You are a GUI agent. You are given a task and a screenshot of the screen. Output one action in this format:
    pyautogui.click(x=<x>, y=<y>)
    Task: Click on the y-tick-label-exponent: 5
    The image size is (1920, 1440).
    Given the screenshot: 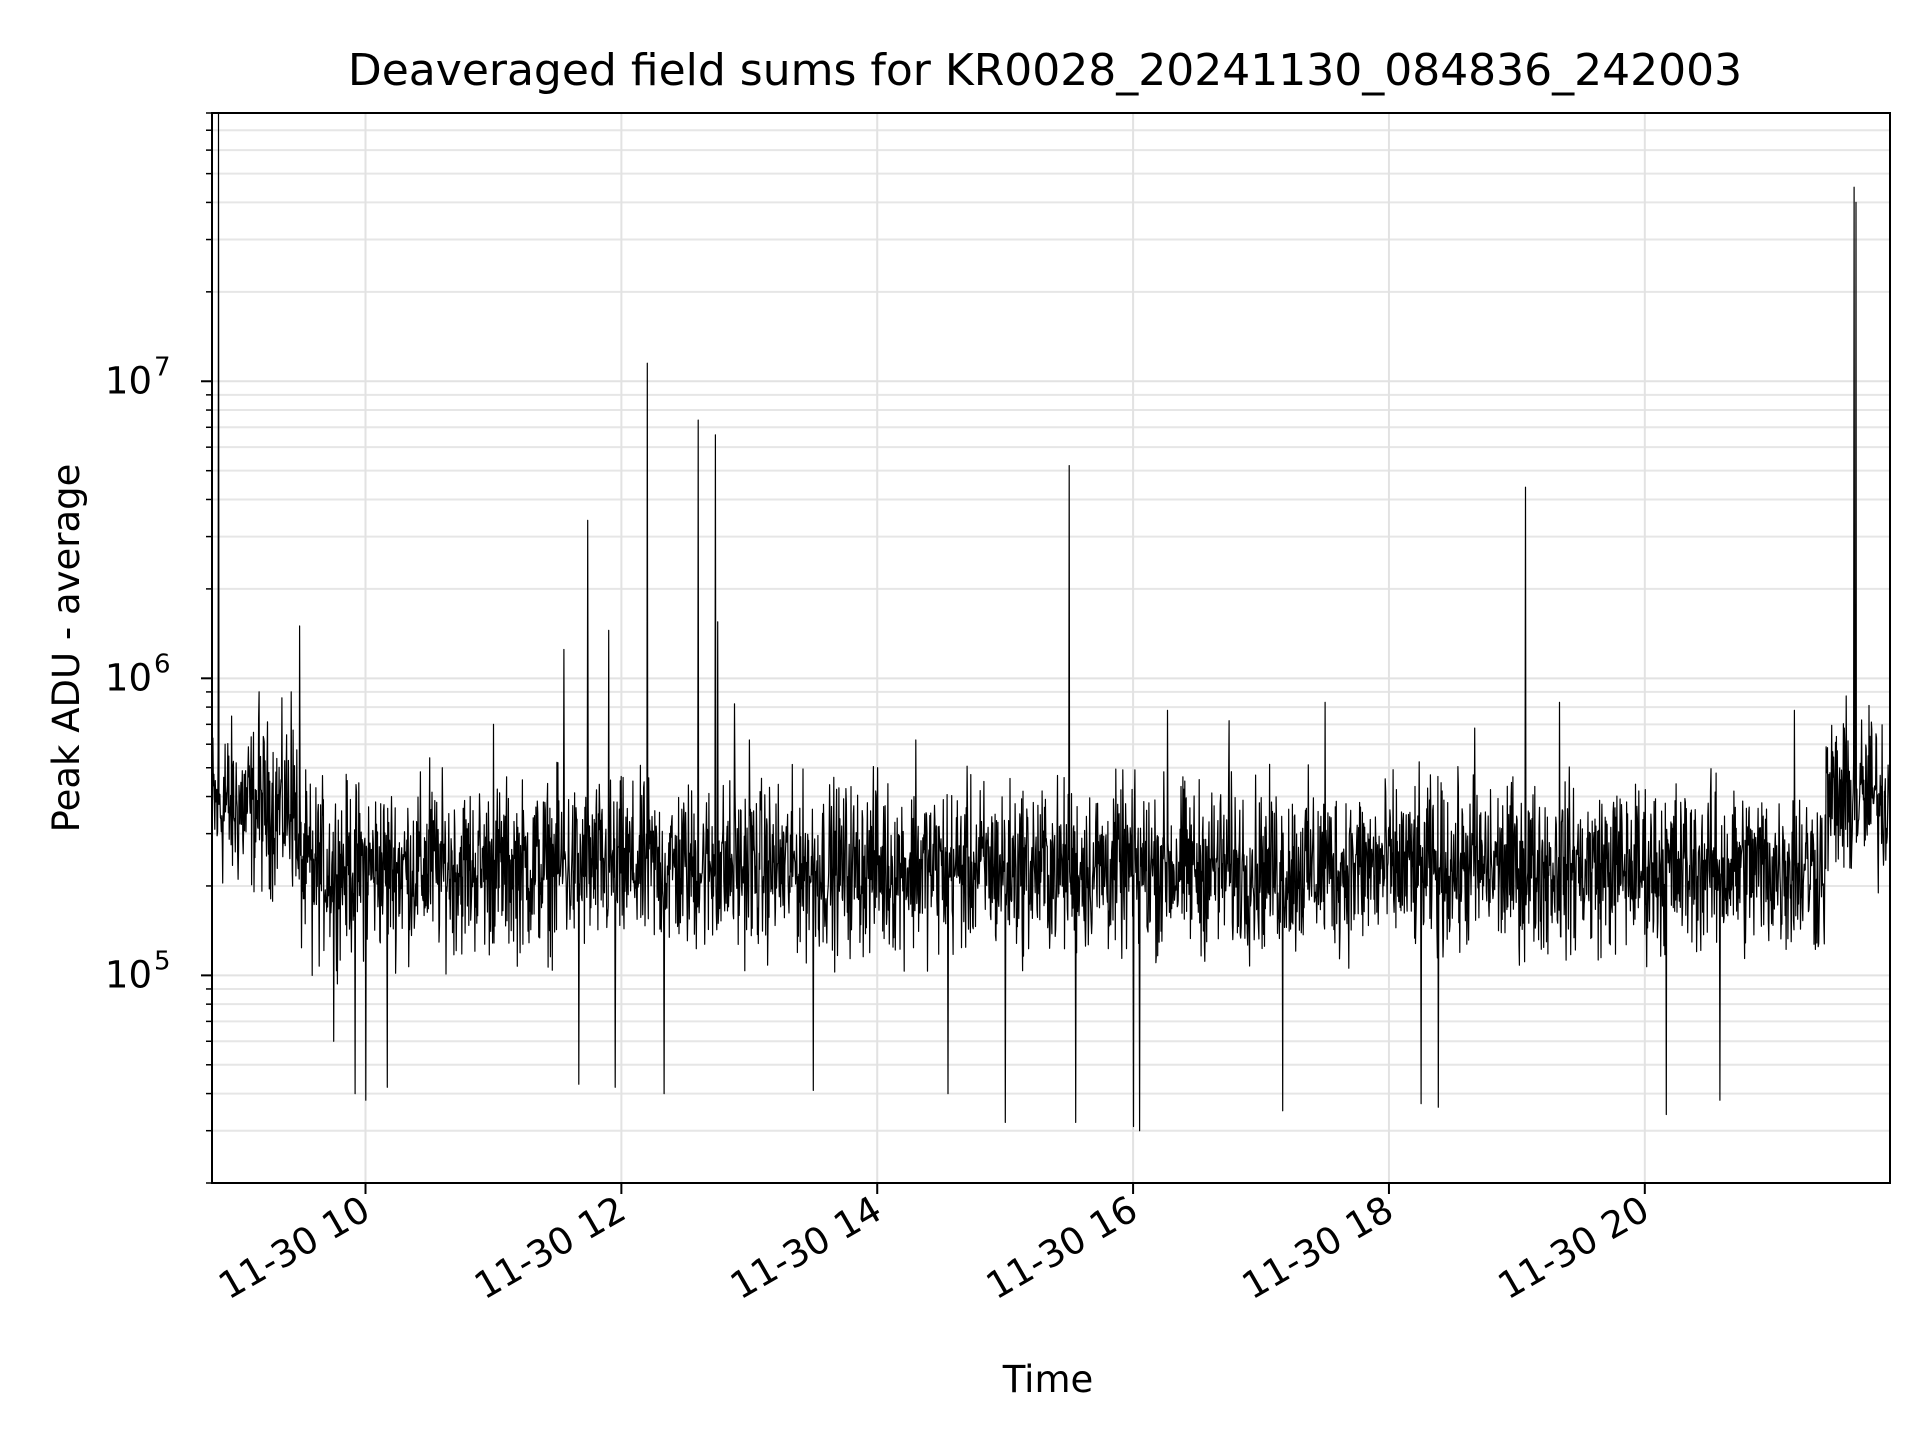 What is the action you would take?
    pyautogui.click(x=162, y=961)
    